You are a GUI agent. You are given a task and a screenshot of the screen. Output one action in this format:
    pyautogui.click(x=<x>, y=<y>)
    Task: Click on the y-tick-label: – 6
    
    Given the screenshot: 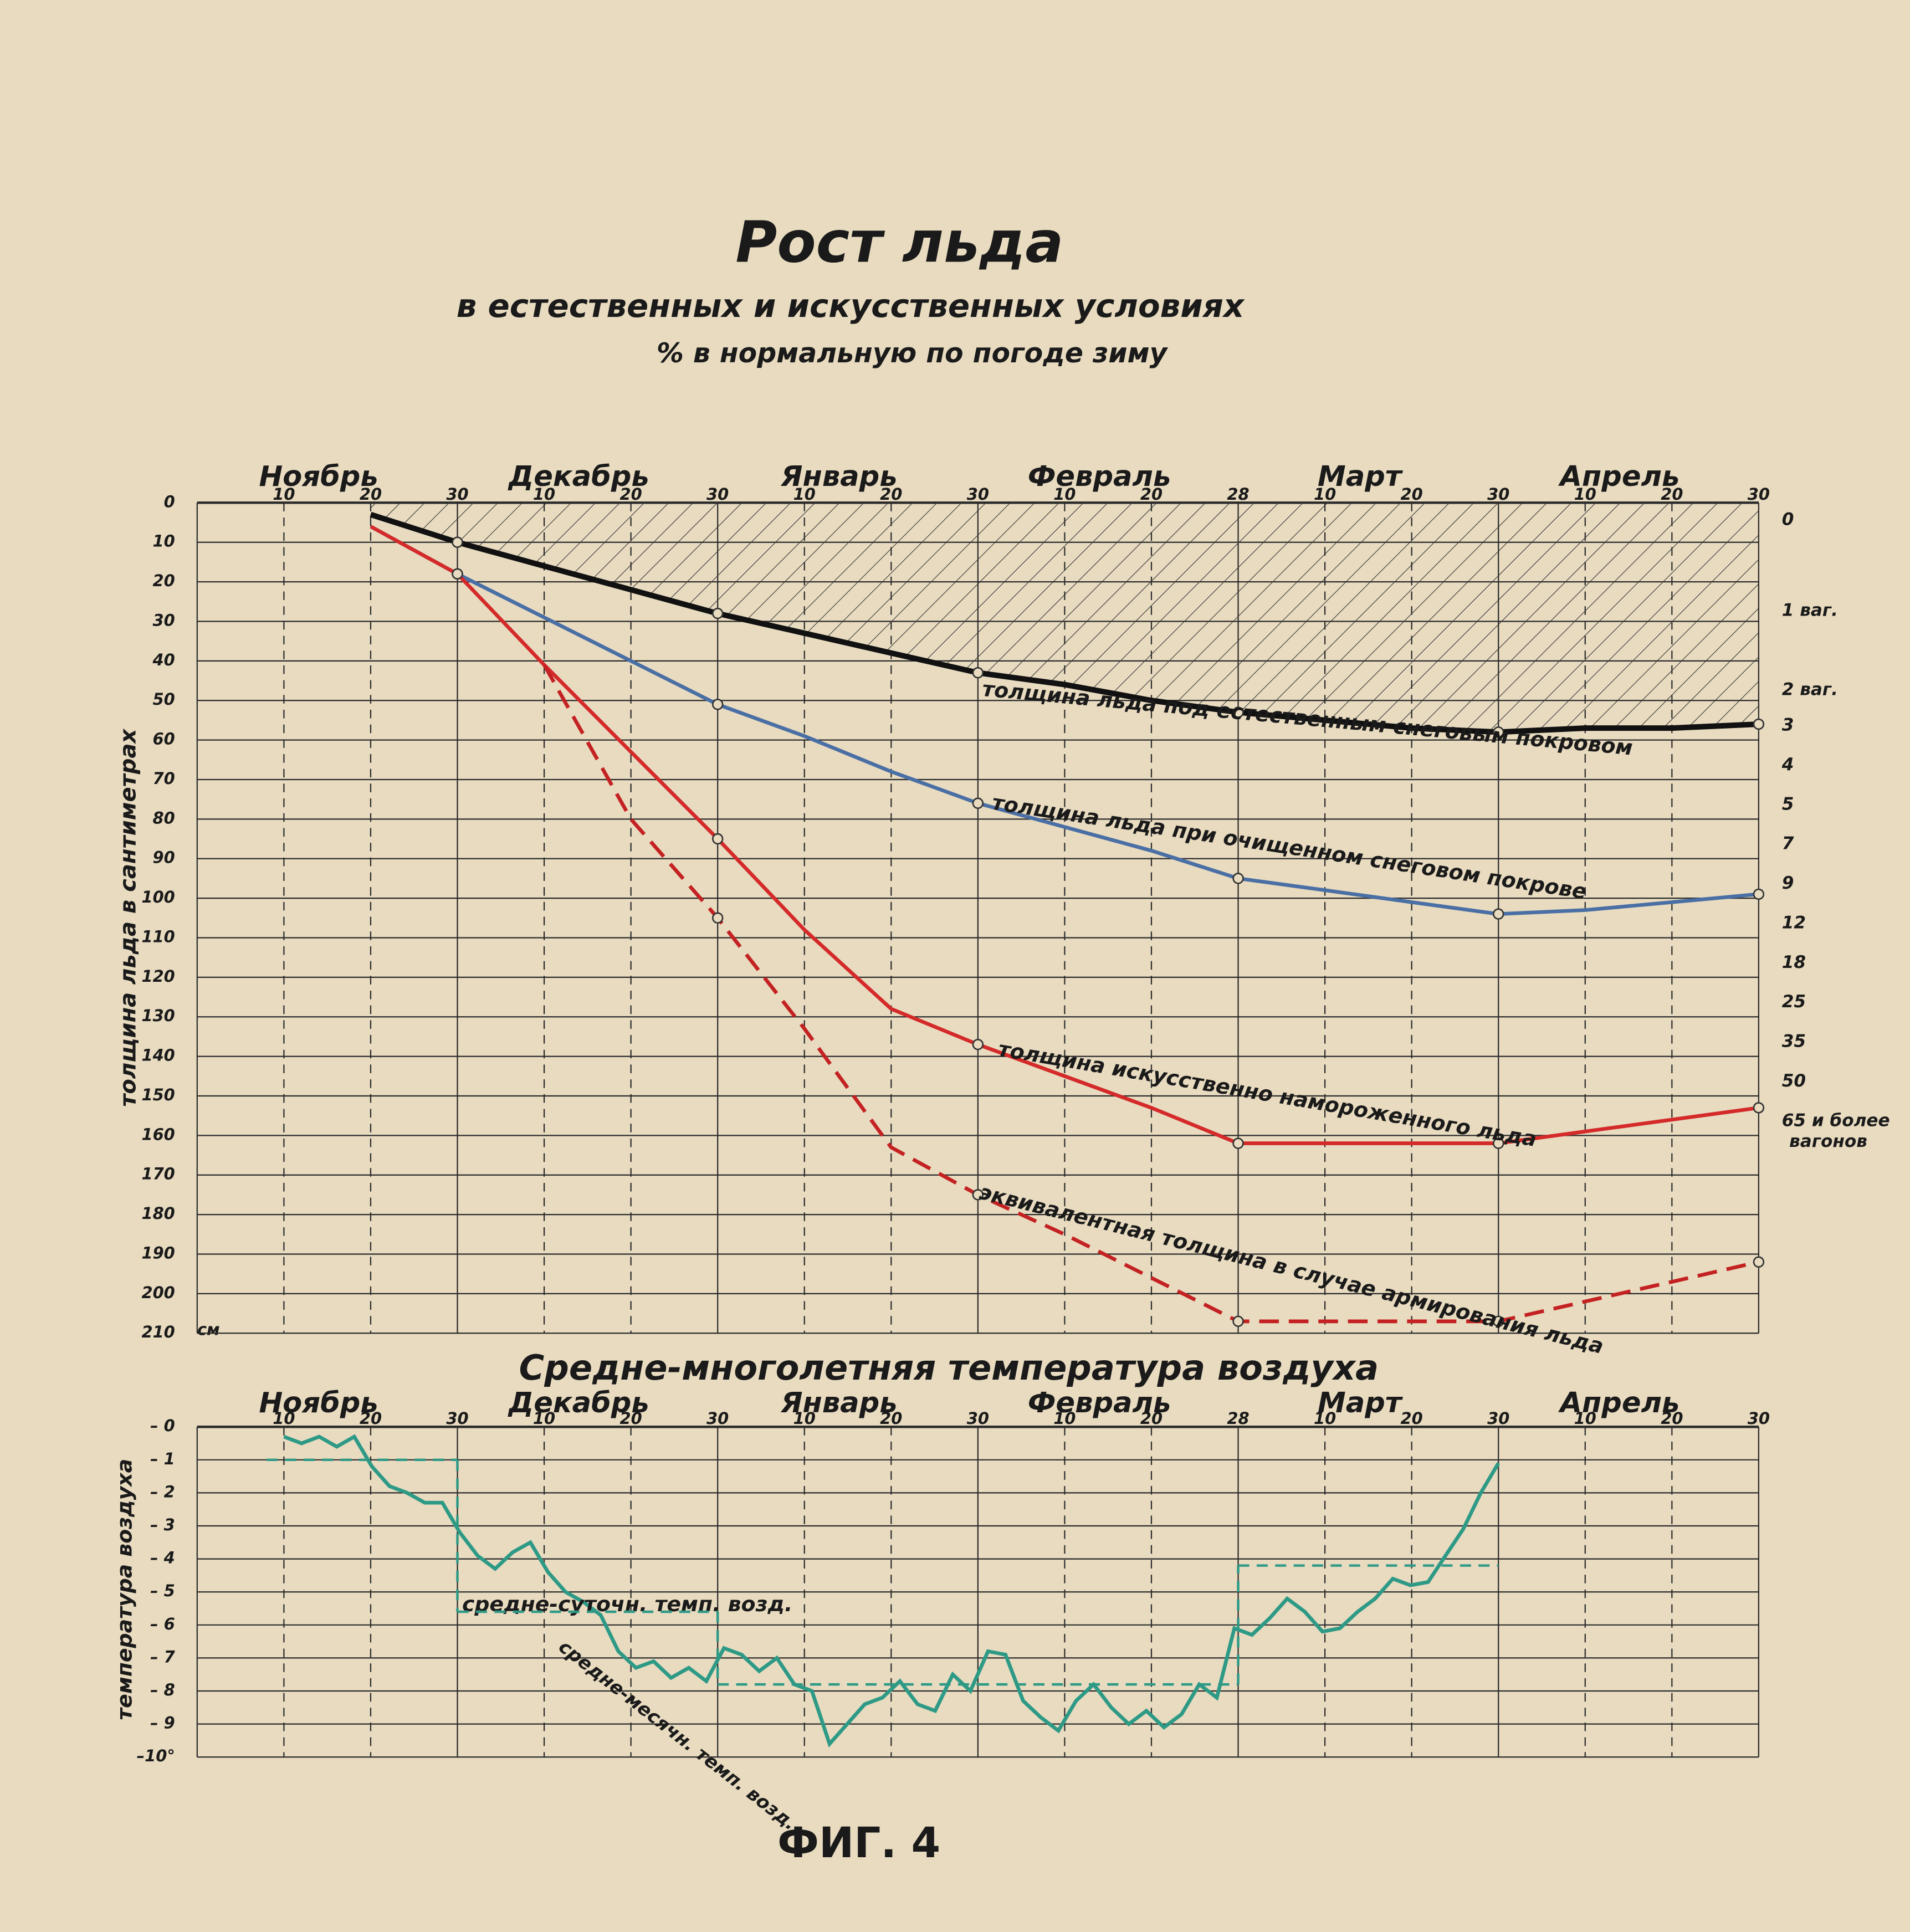 What is the action you would take?
    pyautogui.click(x=162, y=1624)
    